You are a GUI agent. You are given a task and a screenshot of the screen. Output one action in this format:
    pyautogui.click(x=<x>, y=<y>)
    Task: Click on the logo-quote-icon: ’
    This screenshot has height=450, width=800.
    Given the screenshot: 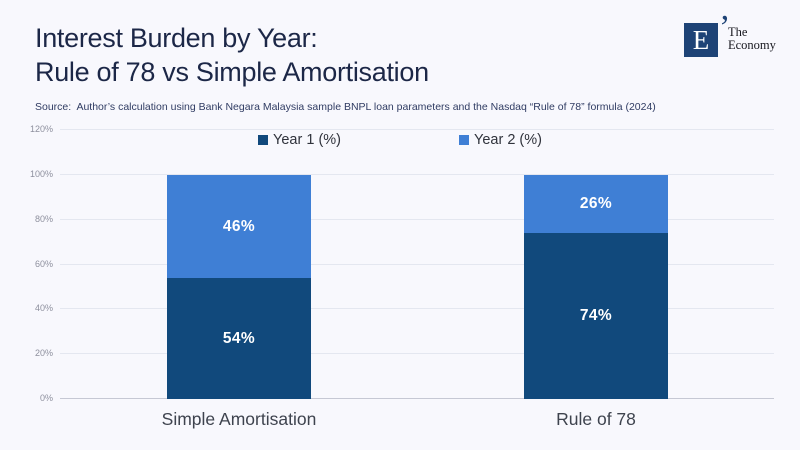 What is the action you would take?
    pyautogui.click(x=725, y=27)
    